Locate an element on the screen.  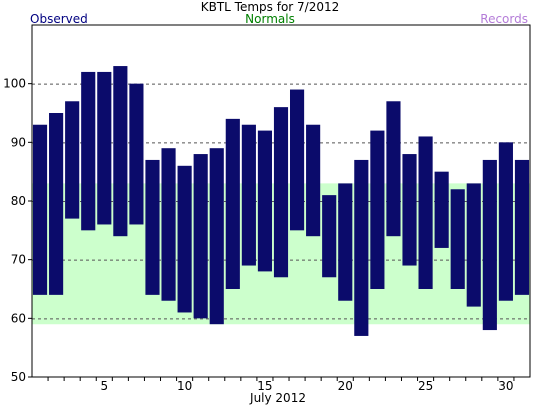
chart-title: KBTL Temps for 7/2012 is located at coordinates (270, 7).